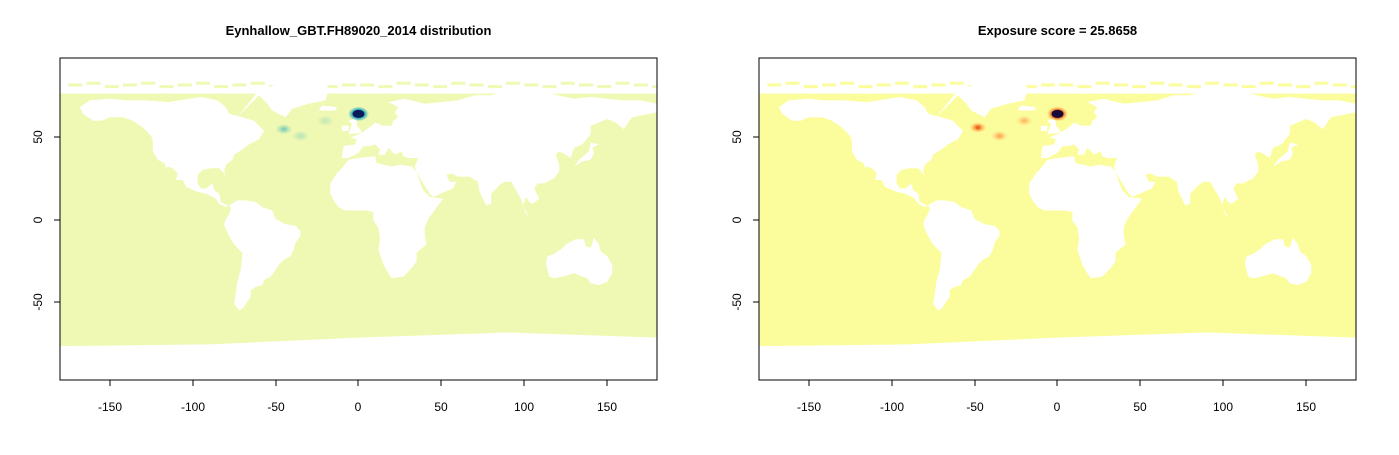 This screenshot has width=1399, height=455. What do you see at coordinates (737, 137) in the screenshot?
I see `y-tick-label: 50` at bounding box center [737, 137].